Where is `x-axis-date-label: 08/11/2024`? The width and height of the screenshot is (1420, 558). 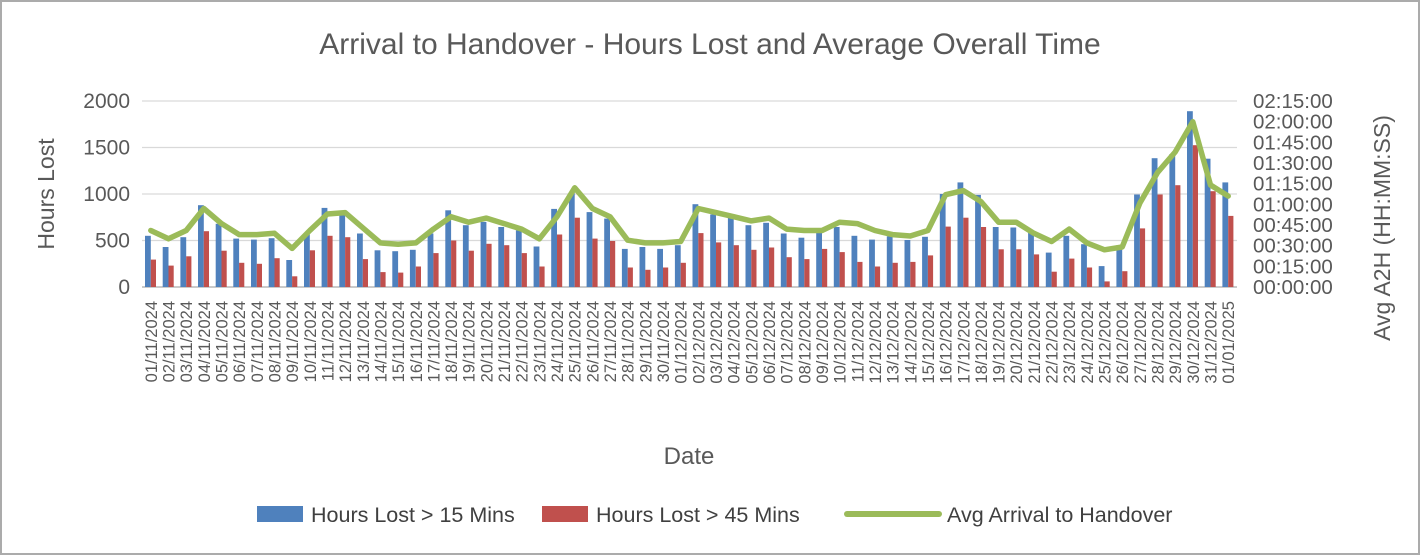 x-axis-date-label: 08/11/2024 is located at coordinates (276, 341).